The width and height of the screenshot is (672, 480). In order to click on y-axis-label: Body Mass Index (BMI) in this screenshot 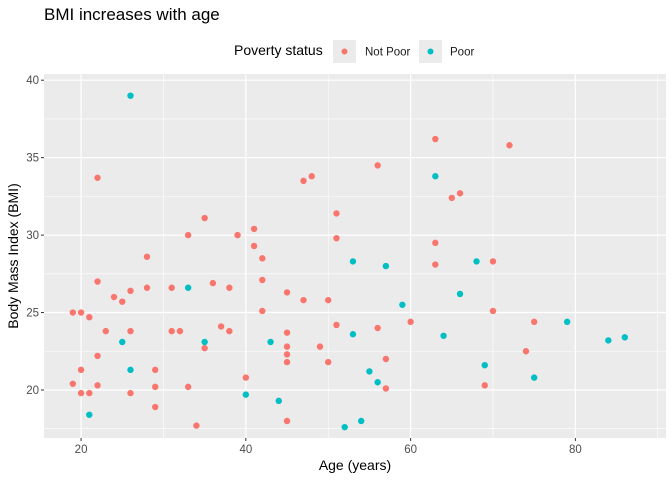, I will do `click(13, 256)`.